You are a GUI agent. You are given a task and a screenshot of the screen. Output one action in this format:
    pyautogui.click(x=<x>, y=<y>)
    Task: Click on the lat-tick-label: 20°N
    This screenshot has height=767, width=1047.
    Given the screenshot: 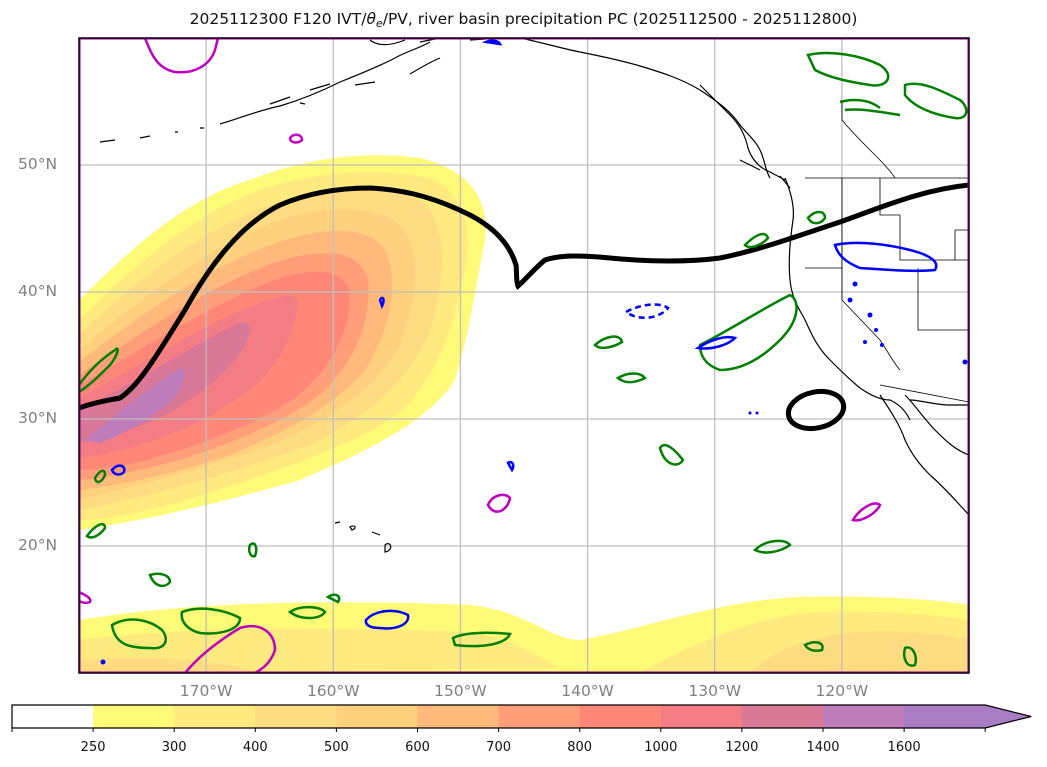 What is the action you would take?
    pyautogui.click(x=38, y=545)
    